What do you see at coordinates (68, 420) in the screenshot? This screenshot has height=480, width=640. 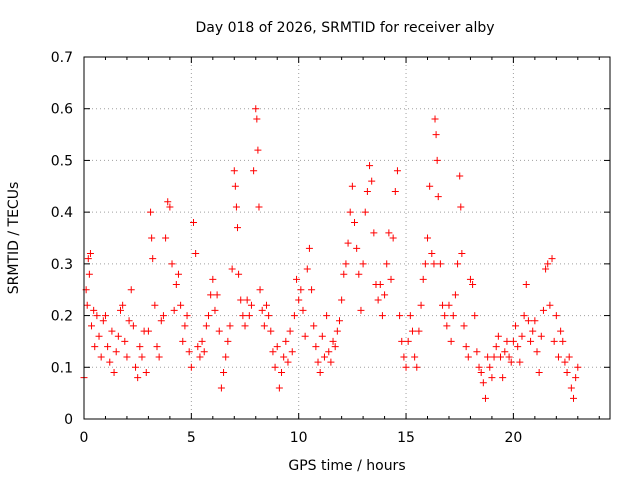 I see `y-tick-label: 0` at bounding box center [68, 420].